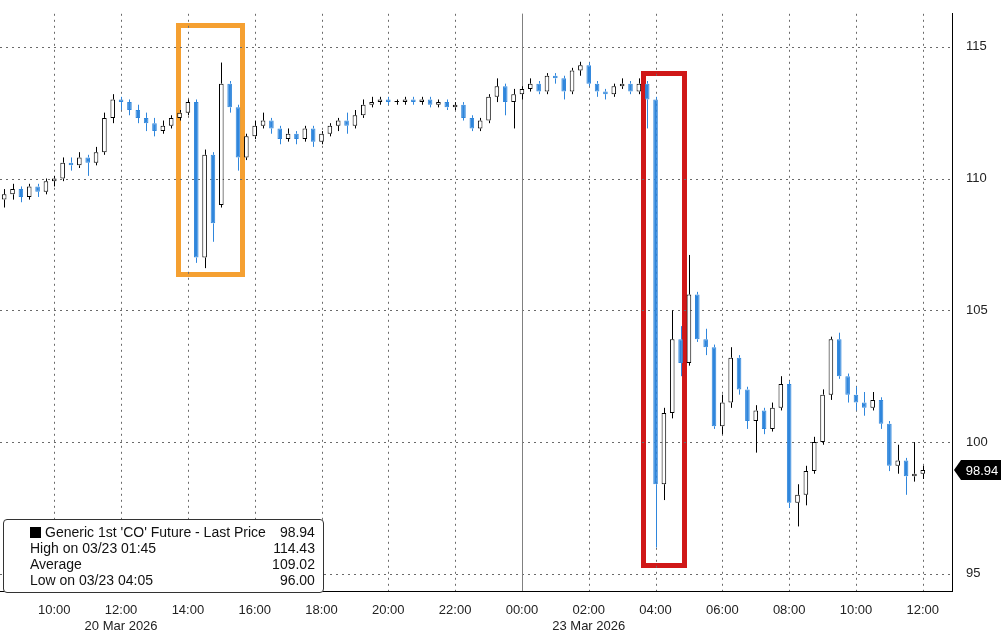 The image size is (1004, 631). I want to click on x-tick-label: 22:00, so click(455, 610).